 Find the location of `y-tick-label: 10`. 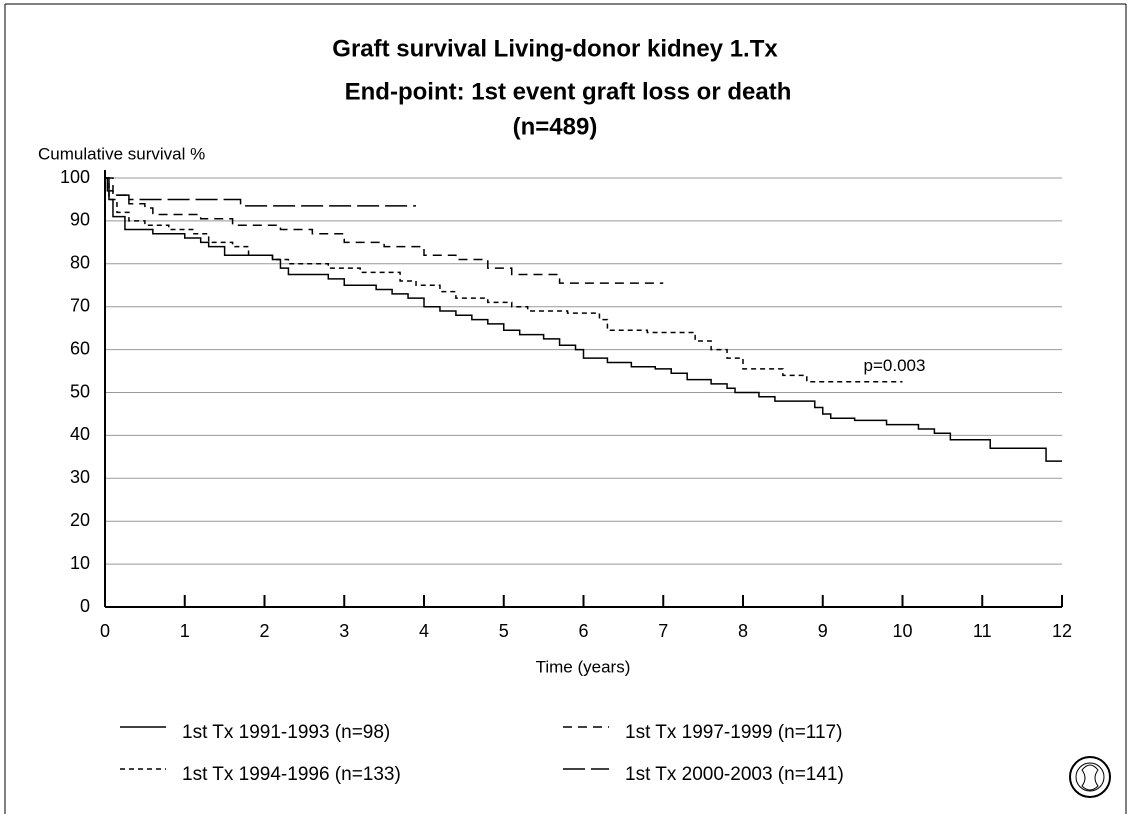

y-tick-label: 10 is located at coordinates (80, 563).